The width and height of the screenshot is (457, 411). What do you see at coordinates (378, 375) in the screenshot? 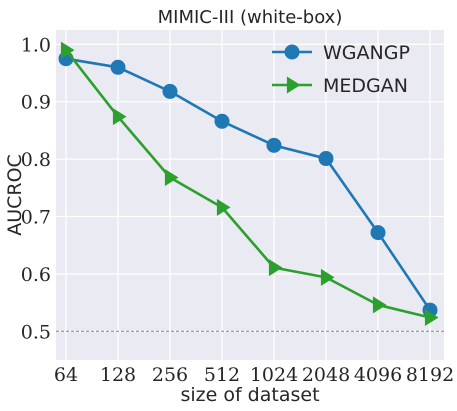
I see `x-tick-label: 4096` at bounding box center [378, 375].